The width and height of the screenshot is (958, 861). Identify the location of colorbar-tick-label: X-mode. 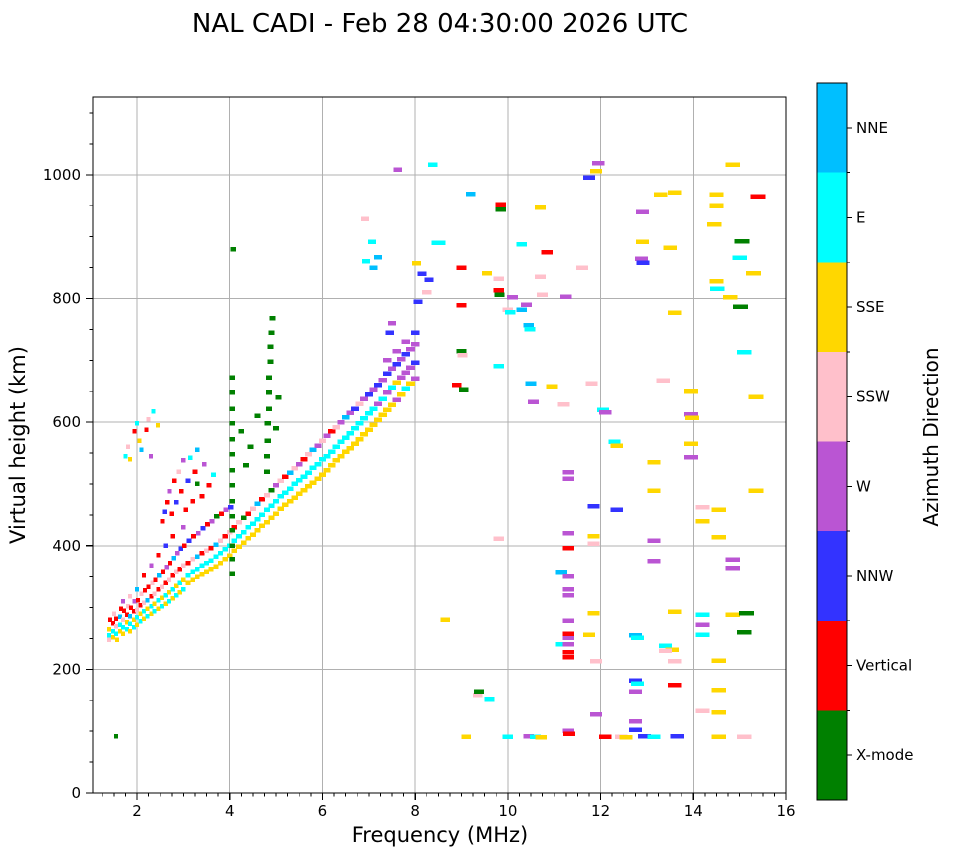
(884, 755).